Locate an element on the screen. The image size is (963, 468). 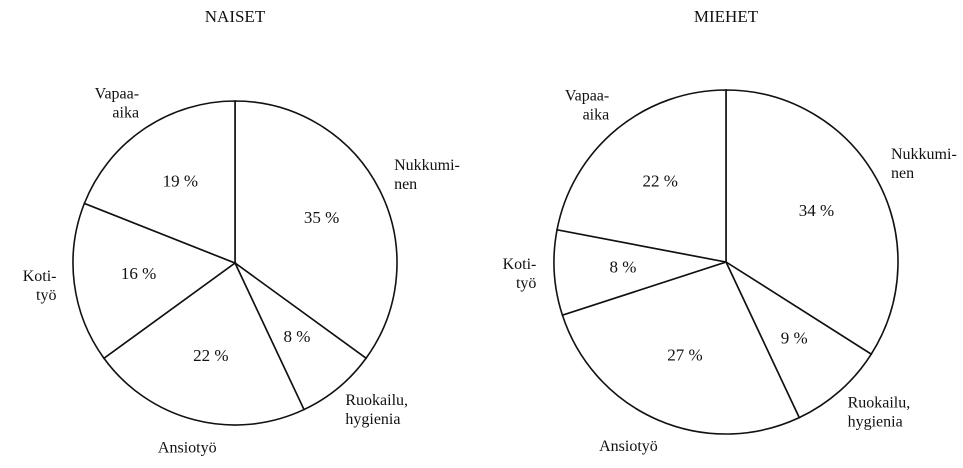
chart-title: MIEHET is located at coordinates (726, 16).